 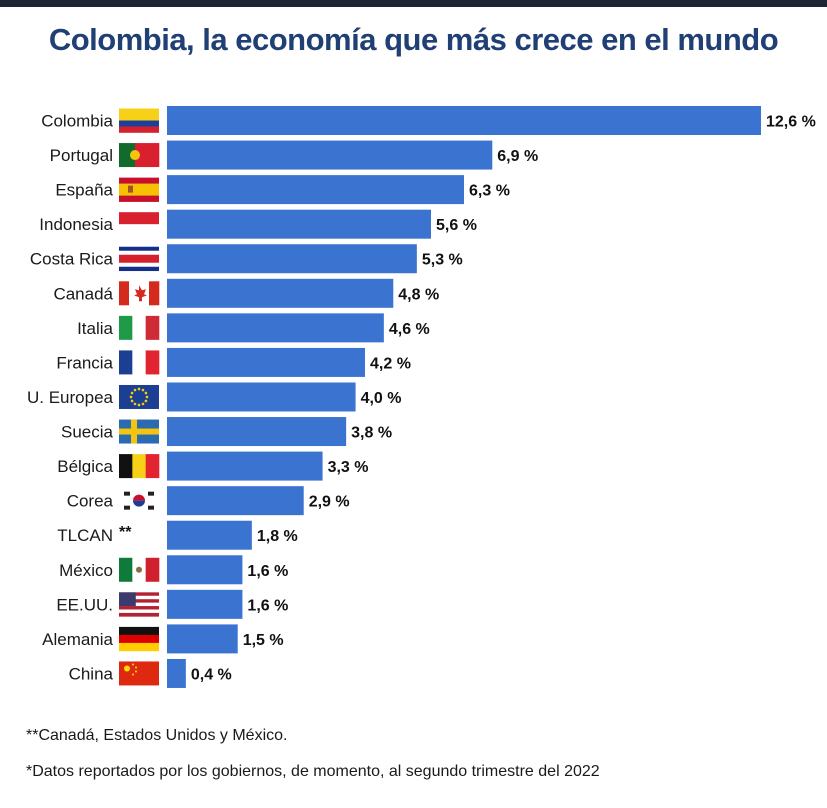 What do you see at coordinates (91, 673) in the screenshot?
I see `category-label-china: China` at bounding box center [91, 673].